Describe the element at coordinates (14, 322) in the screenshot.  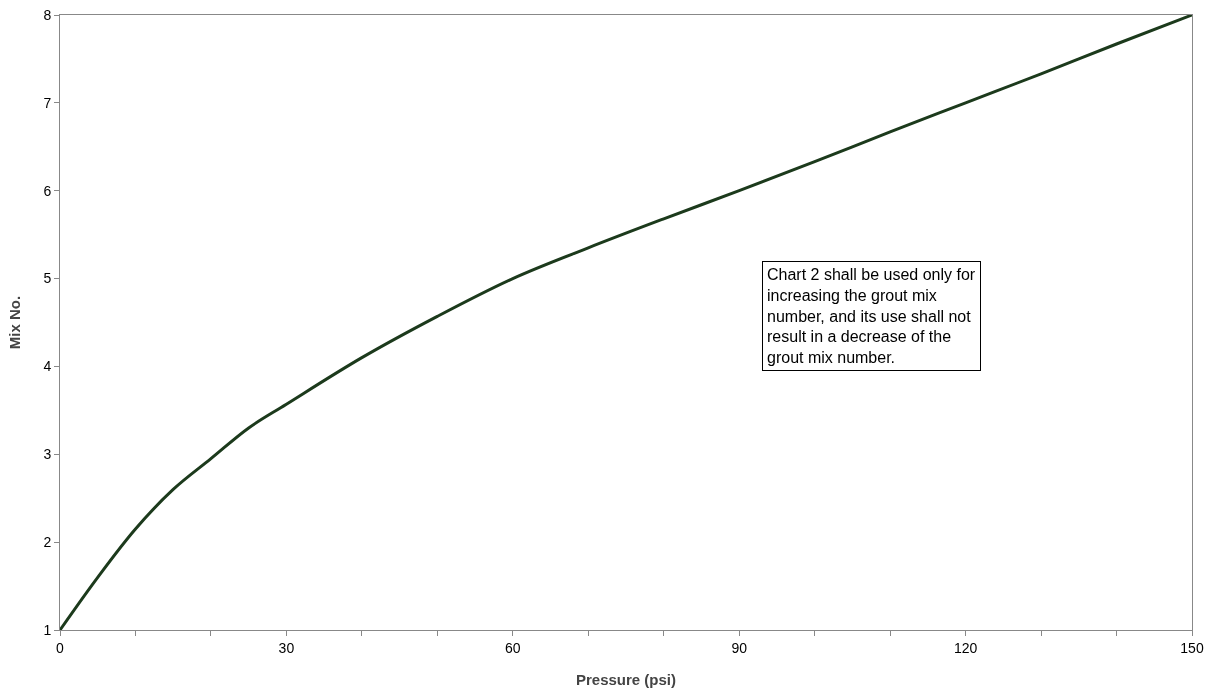
I see `y-axis-title: Mix No.` at that location.